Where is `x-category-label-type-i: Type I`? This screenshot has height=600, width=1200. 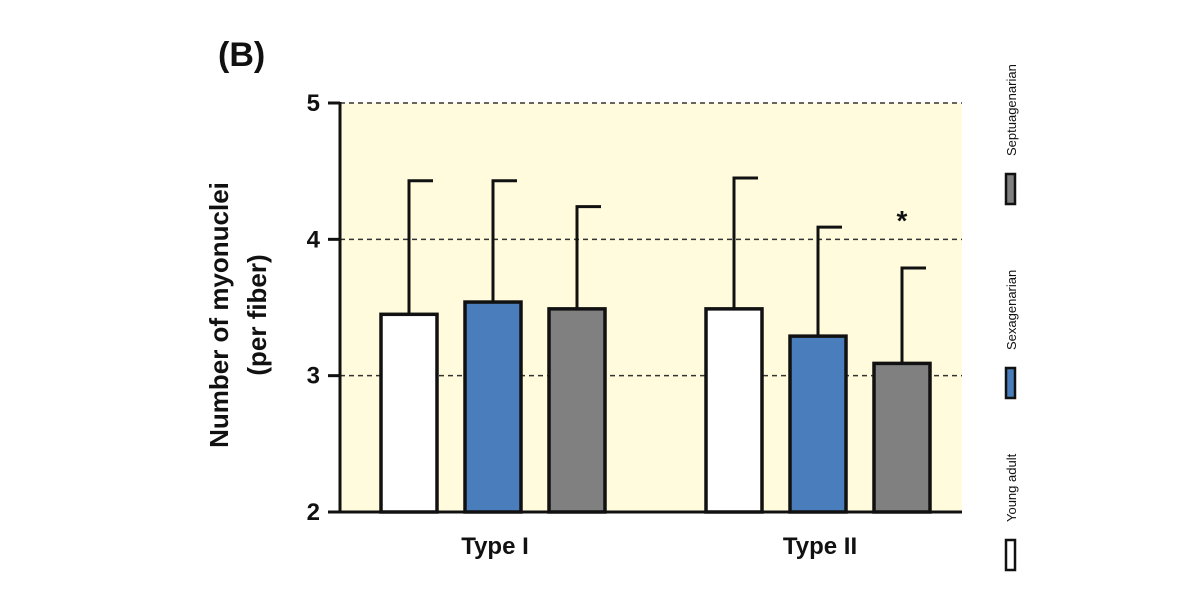
x-category-label-type-i: Type I is located at coordinates (495, 546).